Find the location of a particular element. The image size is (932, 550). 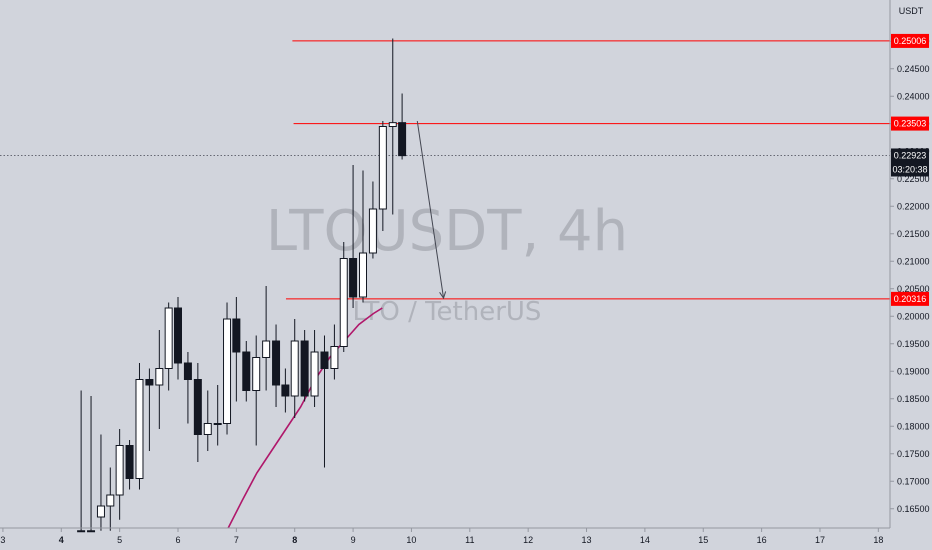

watermark-description: LTO / TetherUS is located at coordinates (447, 312).